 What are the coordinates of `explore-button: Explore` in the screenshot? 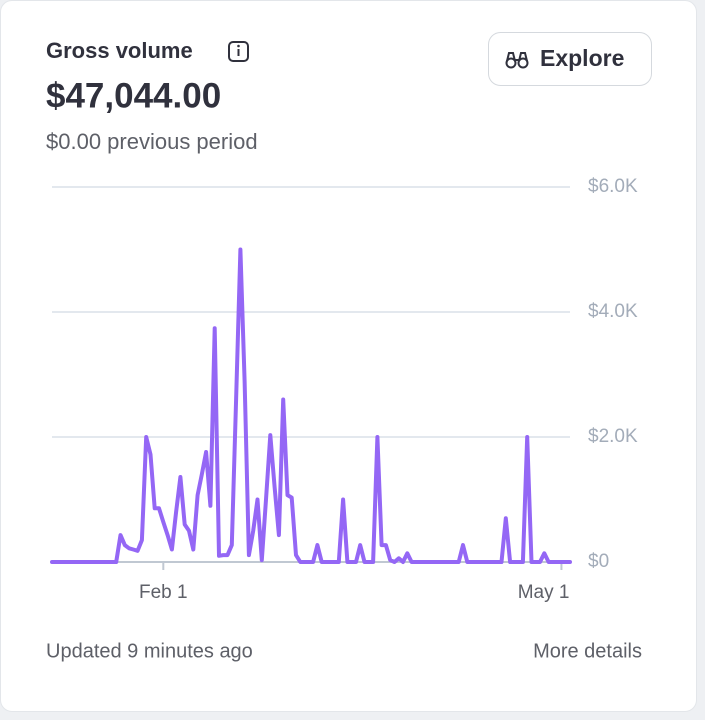 It's located at (570, 59).